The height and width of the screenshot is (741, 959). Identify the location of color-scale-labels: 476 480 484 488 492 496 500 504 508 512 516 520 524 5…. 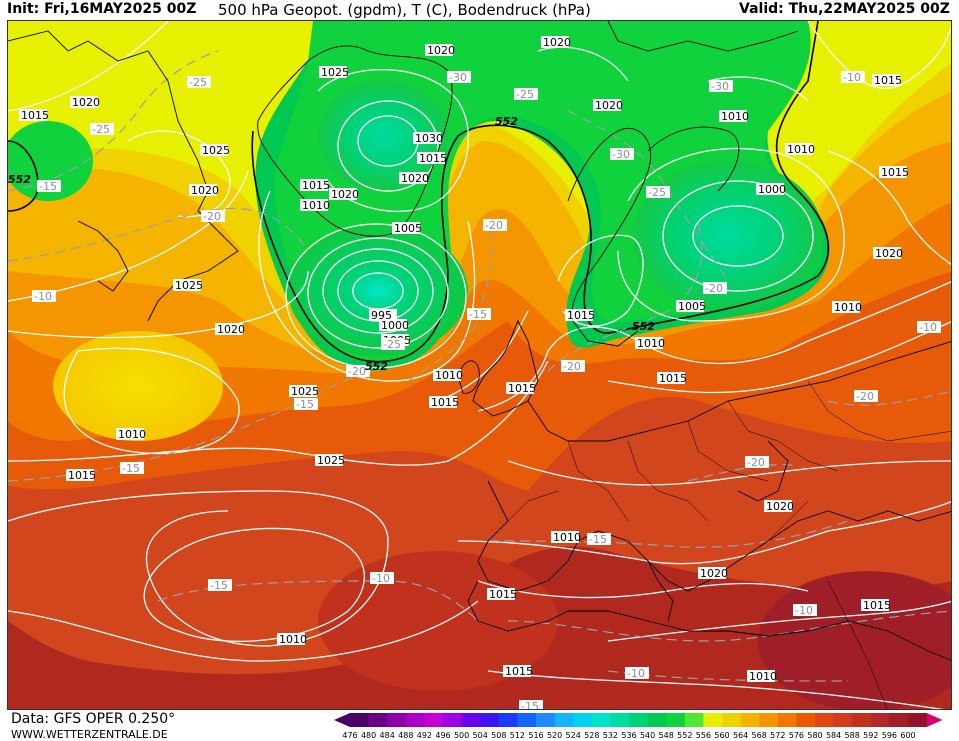
(628, 735).